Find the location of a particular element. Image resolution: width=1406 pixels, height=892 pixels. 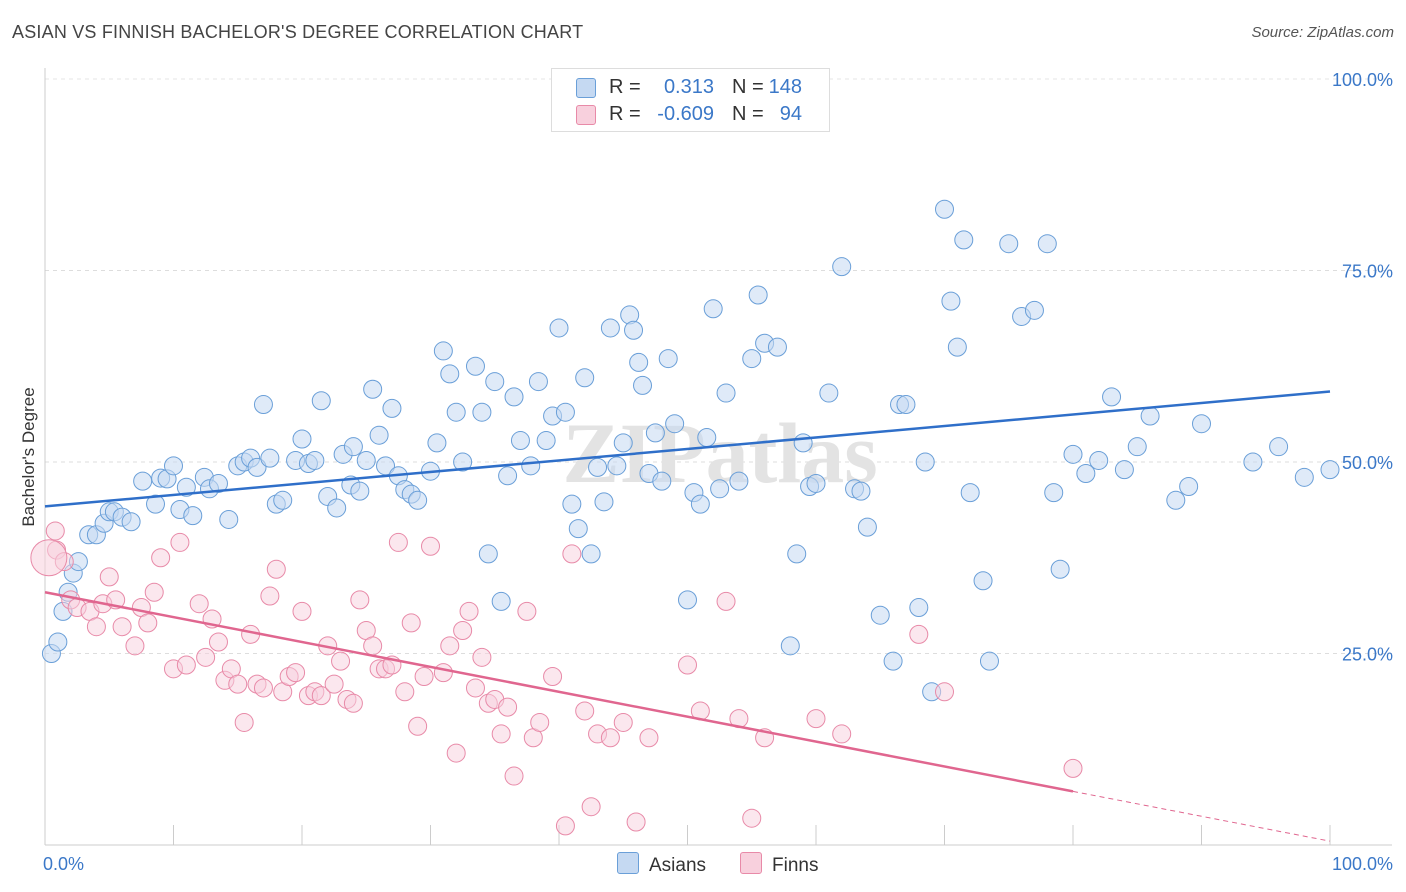

legend-n-value: 94 is located at coordinates (790, 114).